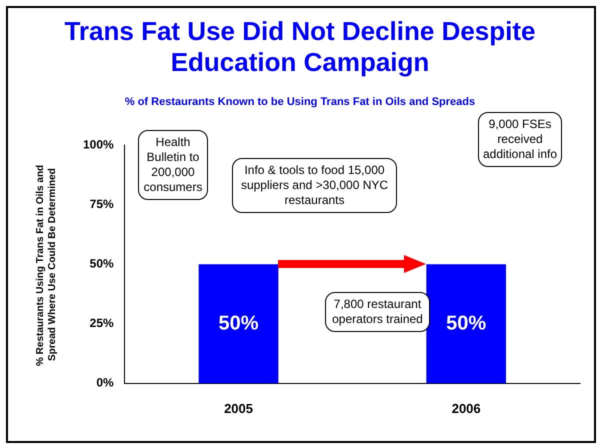 The image size is (600, 447). Describe the element at coordinates (173, 165) in the screenshot. I see `annotation: Health Bulletin to 200,000 consumers` at that location.